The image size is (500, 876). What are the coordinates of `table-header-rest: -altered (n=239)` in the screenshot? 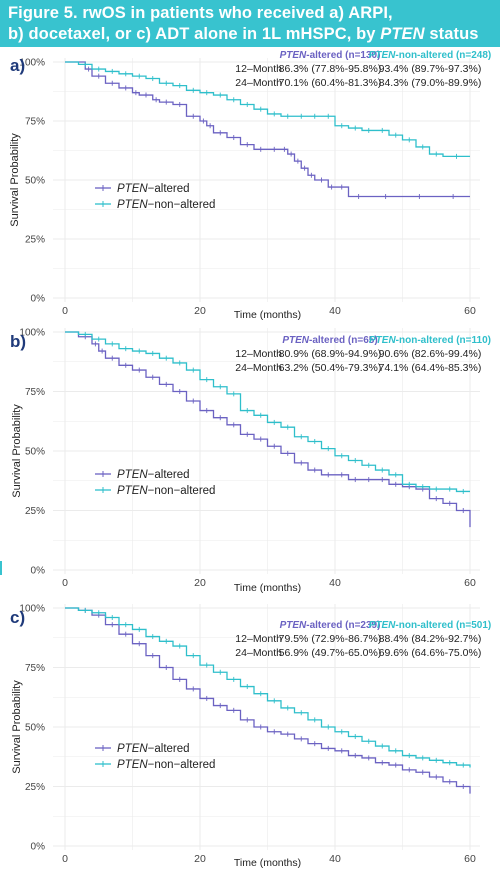 It's located at (343, 625).